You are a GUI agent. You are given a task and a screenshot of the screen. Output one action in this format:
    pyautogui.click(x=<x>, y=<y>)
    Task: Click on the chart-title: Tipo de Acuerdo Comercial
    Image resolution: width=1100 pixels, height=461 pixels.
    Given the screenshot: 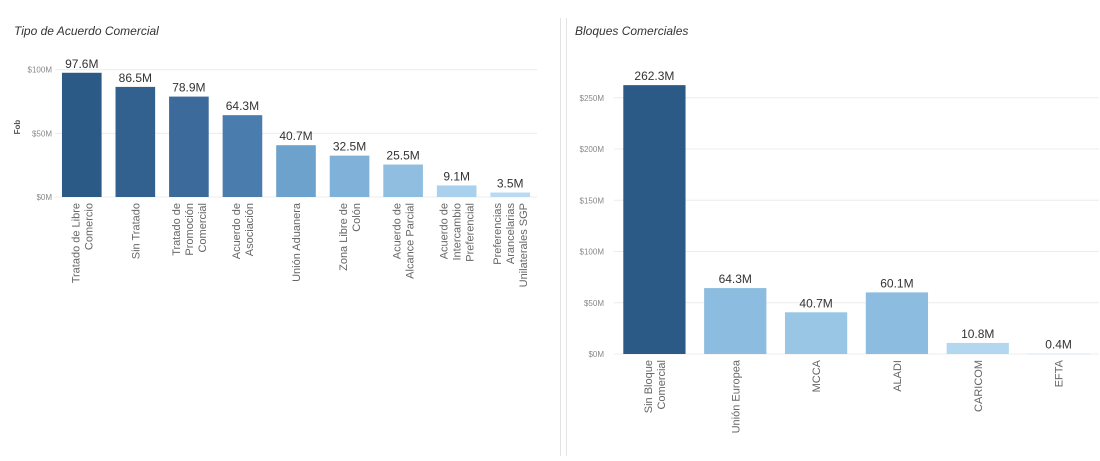 What is the action you would take?
    pyautogui.click(x=86, y=31)
    